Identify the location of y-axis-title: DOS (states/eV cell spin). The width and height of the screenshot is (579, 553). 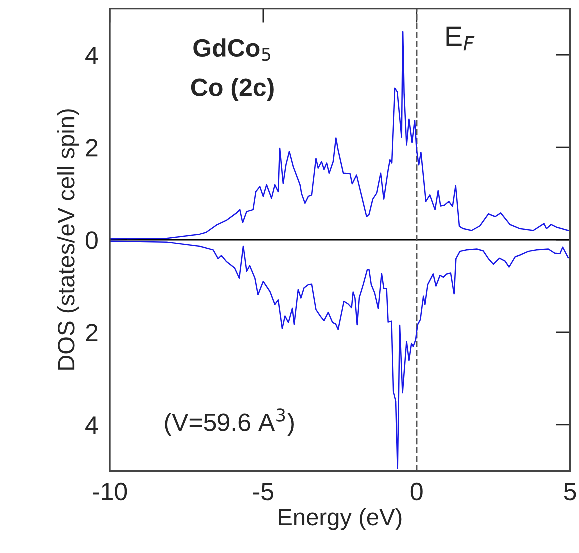
(68, 240).